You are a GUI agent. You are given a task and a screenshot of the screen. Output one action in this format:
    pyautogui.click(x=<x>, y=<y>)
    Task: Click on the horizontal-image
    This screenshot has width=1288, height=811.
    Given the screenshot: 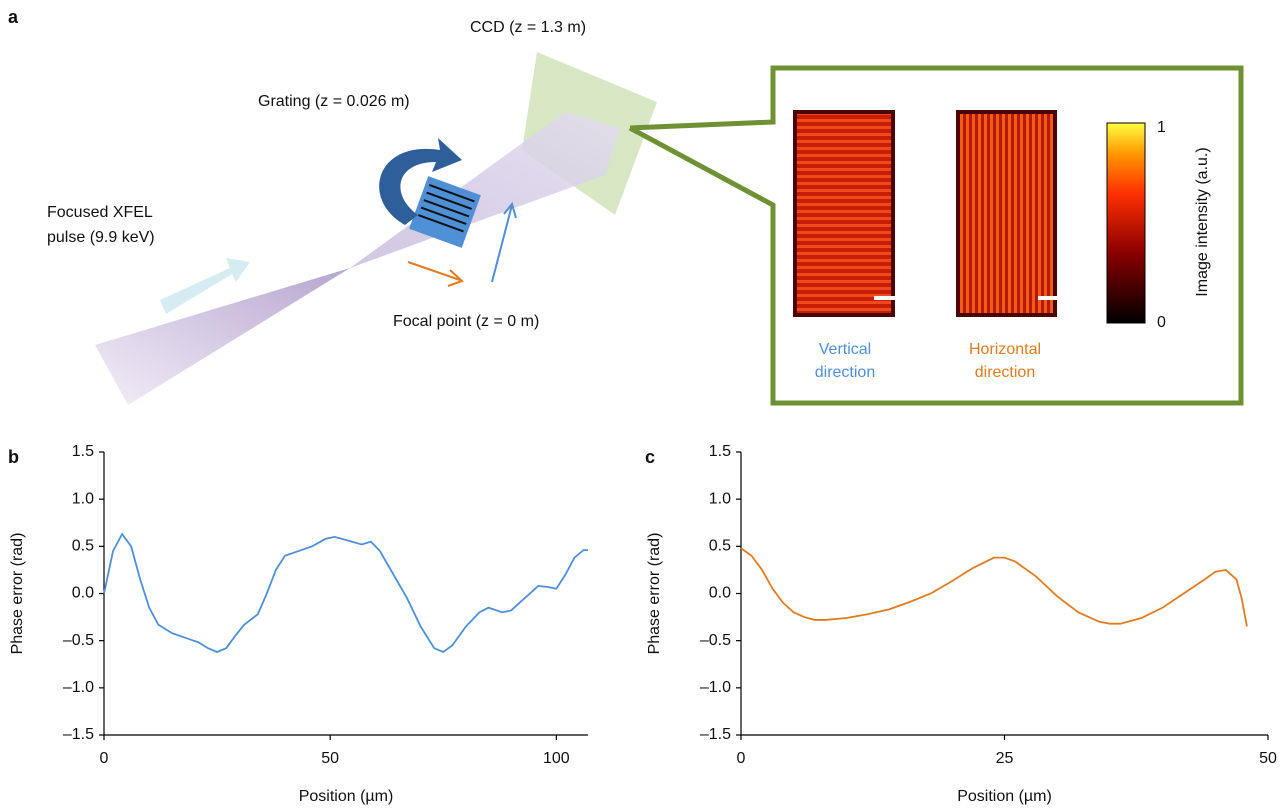 What is the action you would take?
    pyautogui.click(x=1006, y=213)
    